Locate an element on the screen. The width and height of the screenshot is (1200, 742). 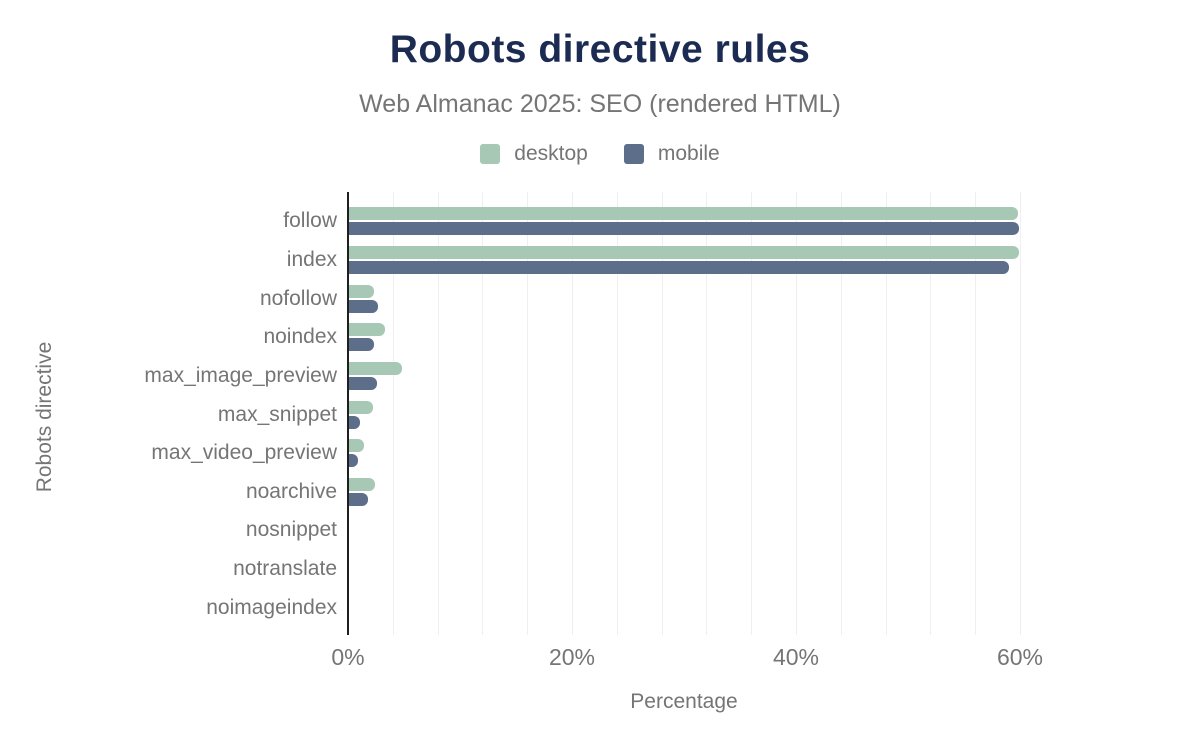
category-label: follow is located at coordinates (310, 221).